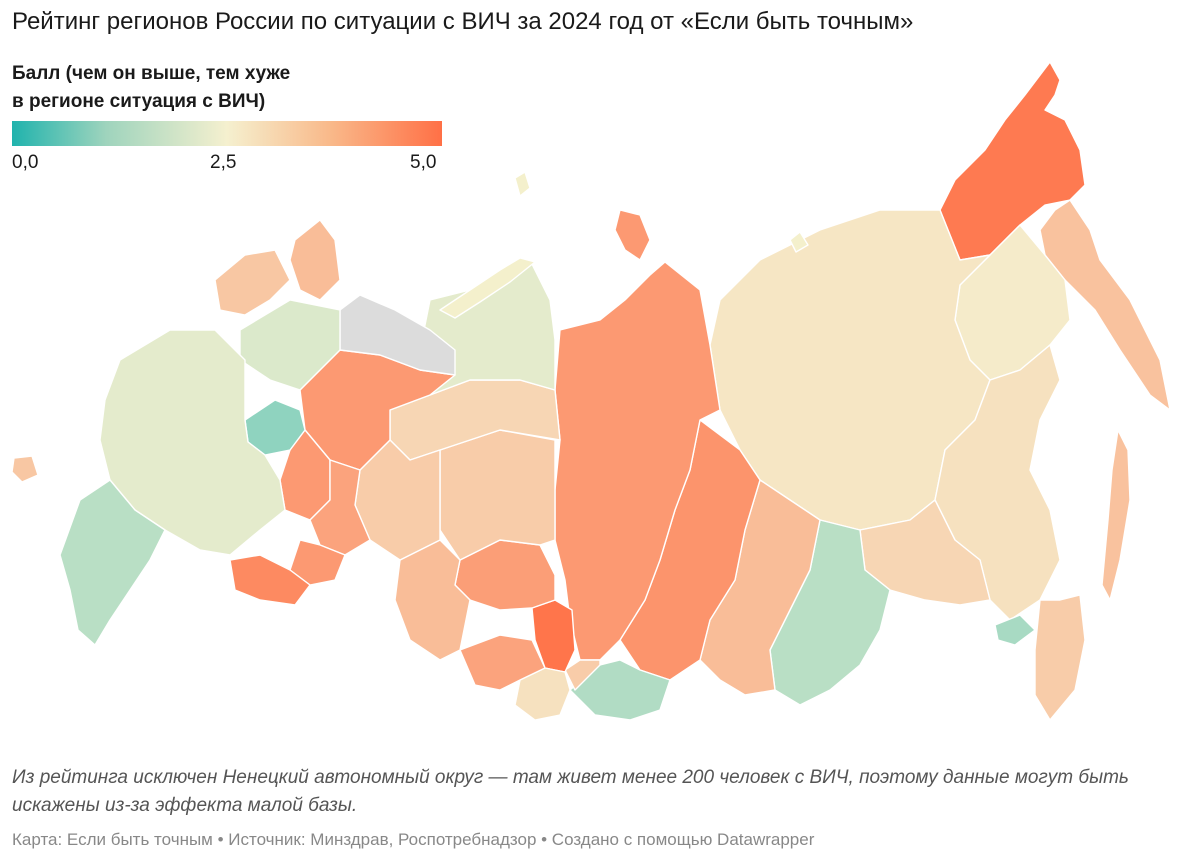  Describe the element at coordinates (632, 235) in the screenshot. I see `region-evenkia-north` at that location.